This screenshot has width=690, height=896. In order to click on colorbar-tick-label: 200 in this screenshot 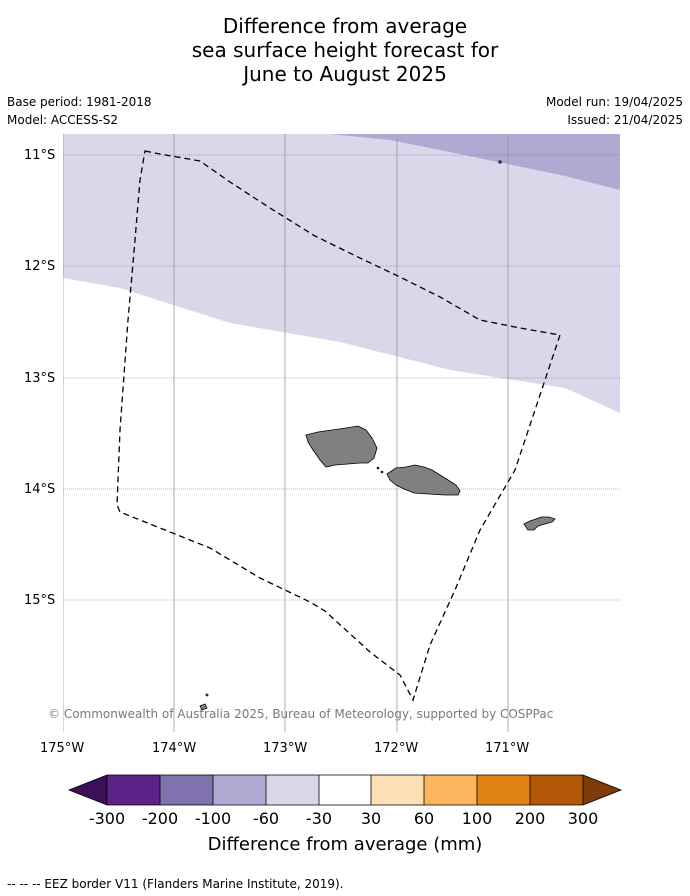, I will do `click(530, 818)`.